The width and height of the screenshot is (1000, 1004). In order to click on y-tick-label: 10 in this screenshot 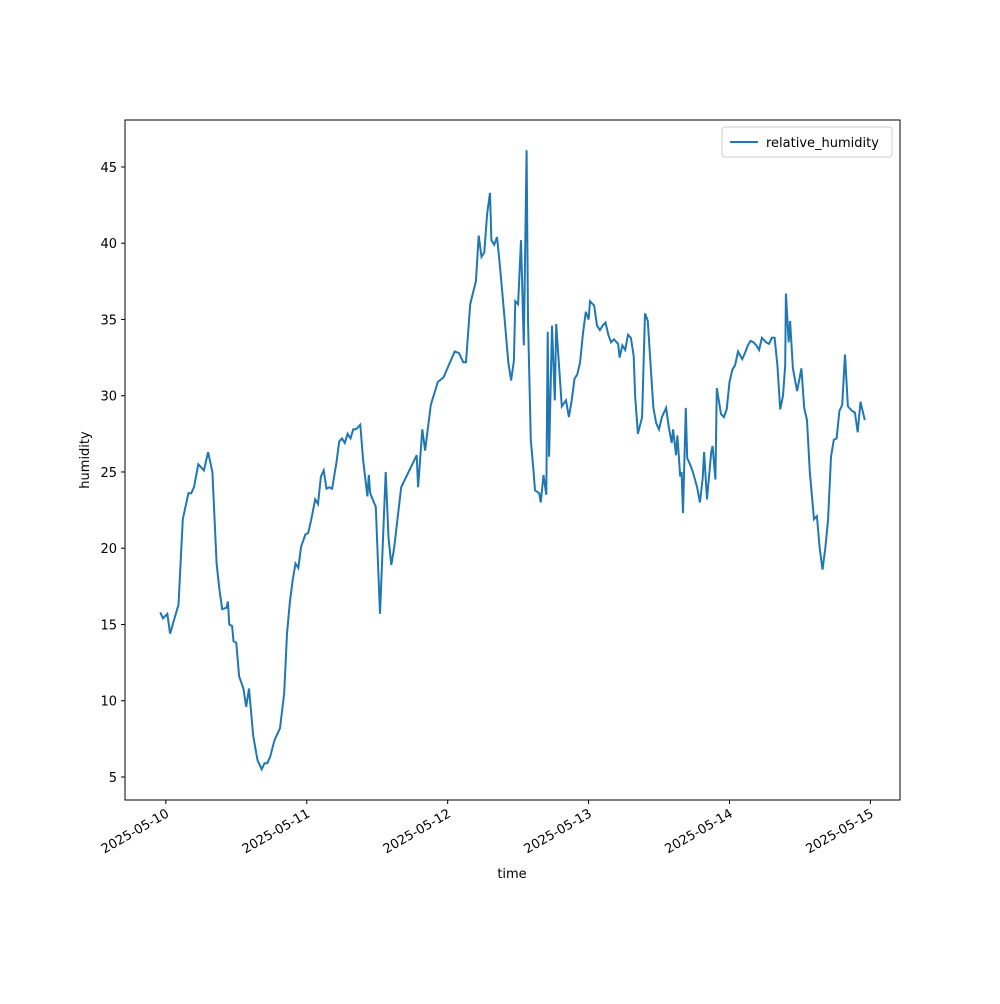, I will do `click(108, 702)`.